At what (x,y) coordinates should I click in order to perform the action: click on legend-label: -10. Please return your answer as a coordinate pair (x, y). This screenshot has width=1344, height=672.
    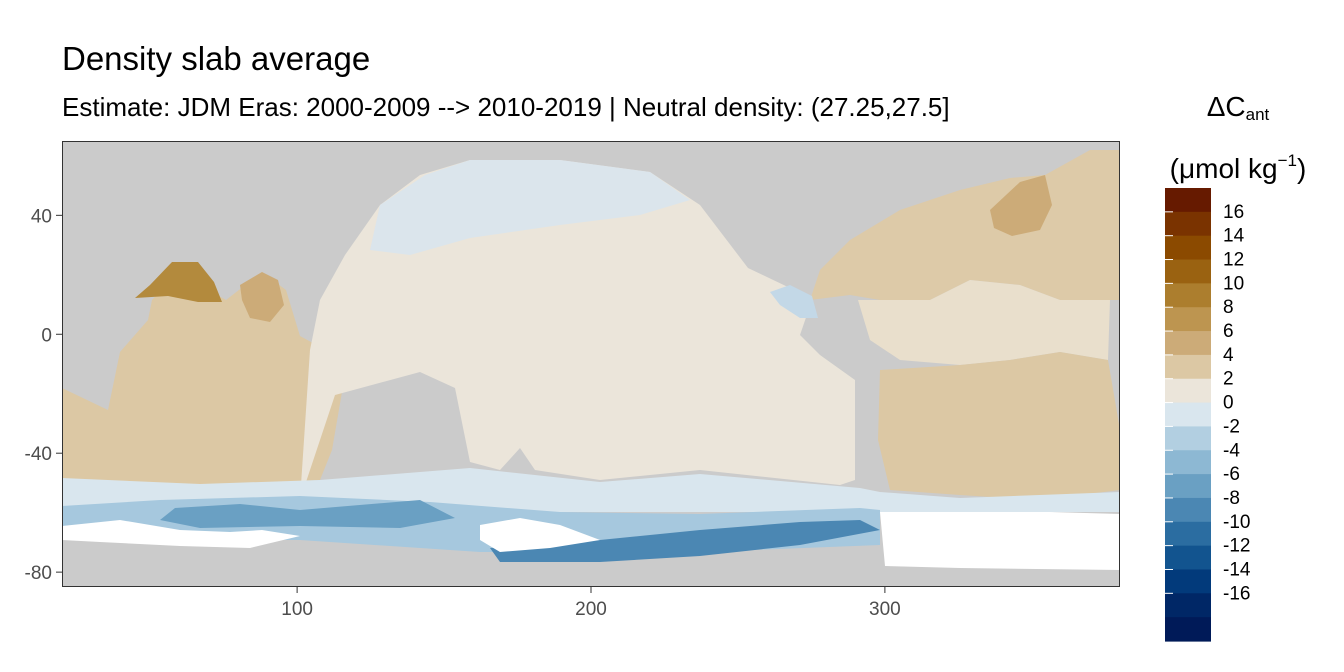
    Looking at the image, I should click on (1236, 522).